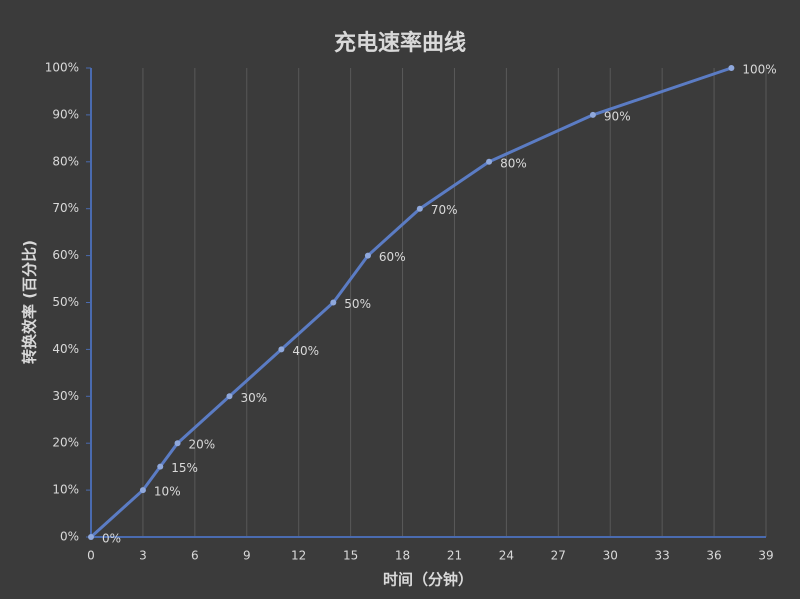  Describe the element at coordinates (91, 556) in the screenshot. I see `x-tick-label: 0` at that location.